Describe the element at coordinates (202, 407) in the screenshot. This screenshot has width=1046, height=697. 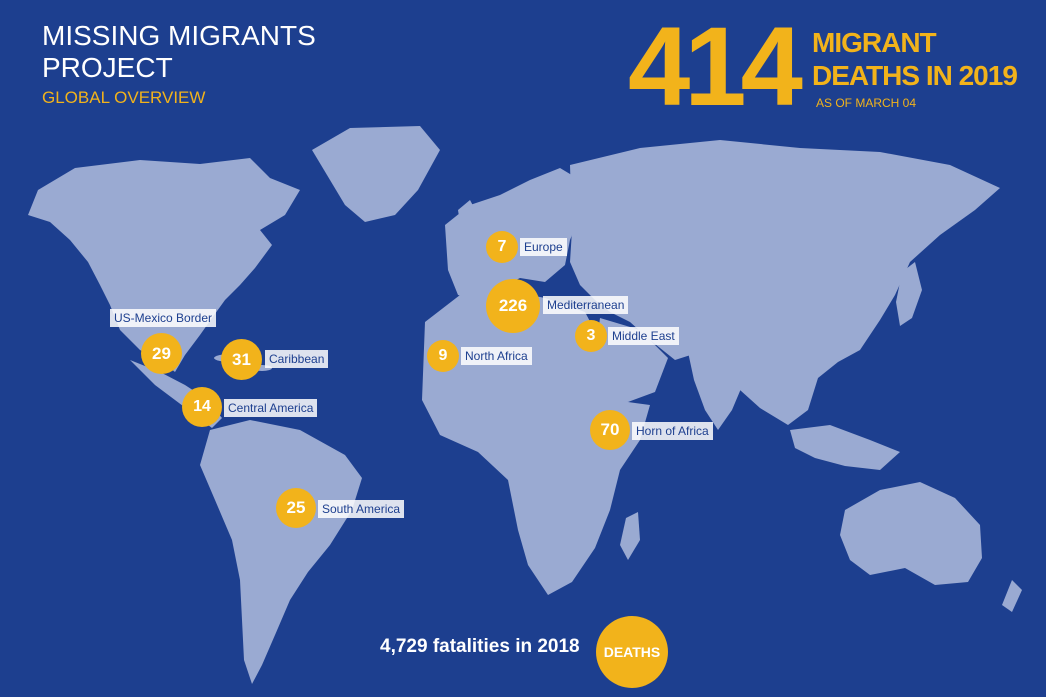
I see `region-bubble-central-america: 14` at that location.